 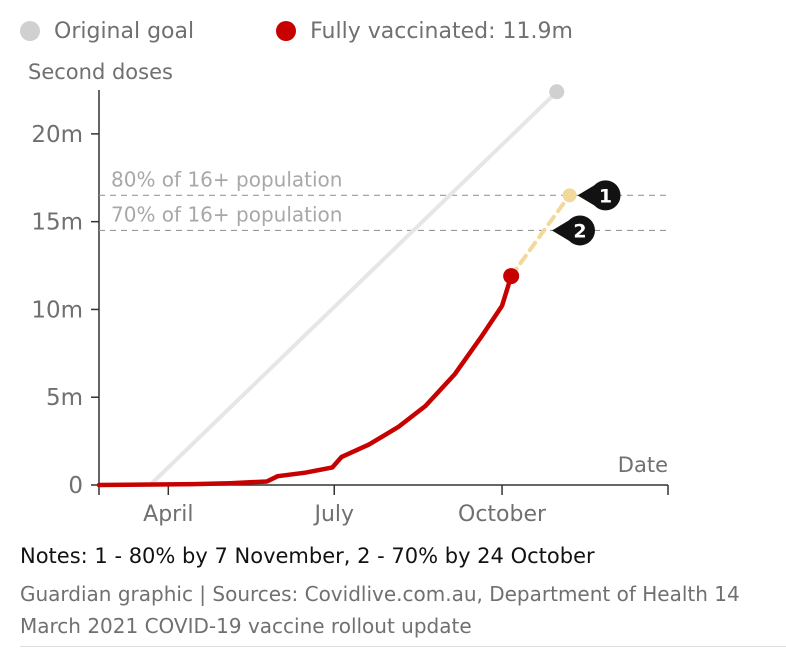 What do you see at coordinates (64, 398) in the screenshot?
I see `y-tick-label-1: 5m` at bounding box center [64, 398].